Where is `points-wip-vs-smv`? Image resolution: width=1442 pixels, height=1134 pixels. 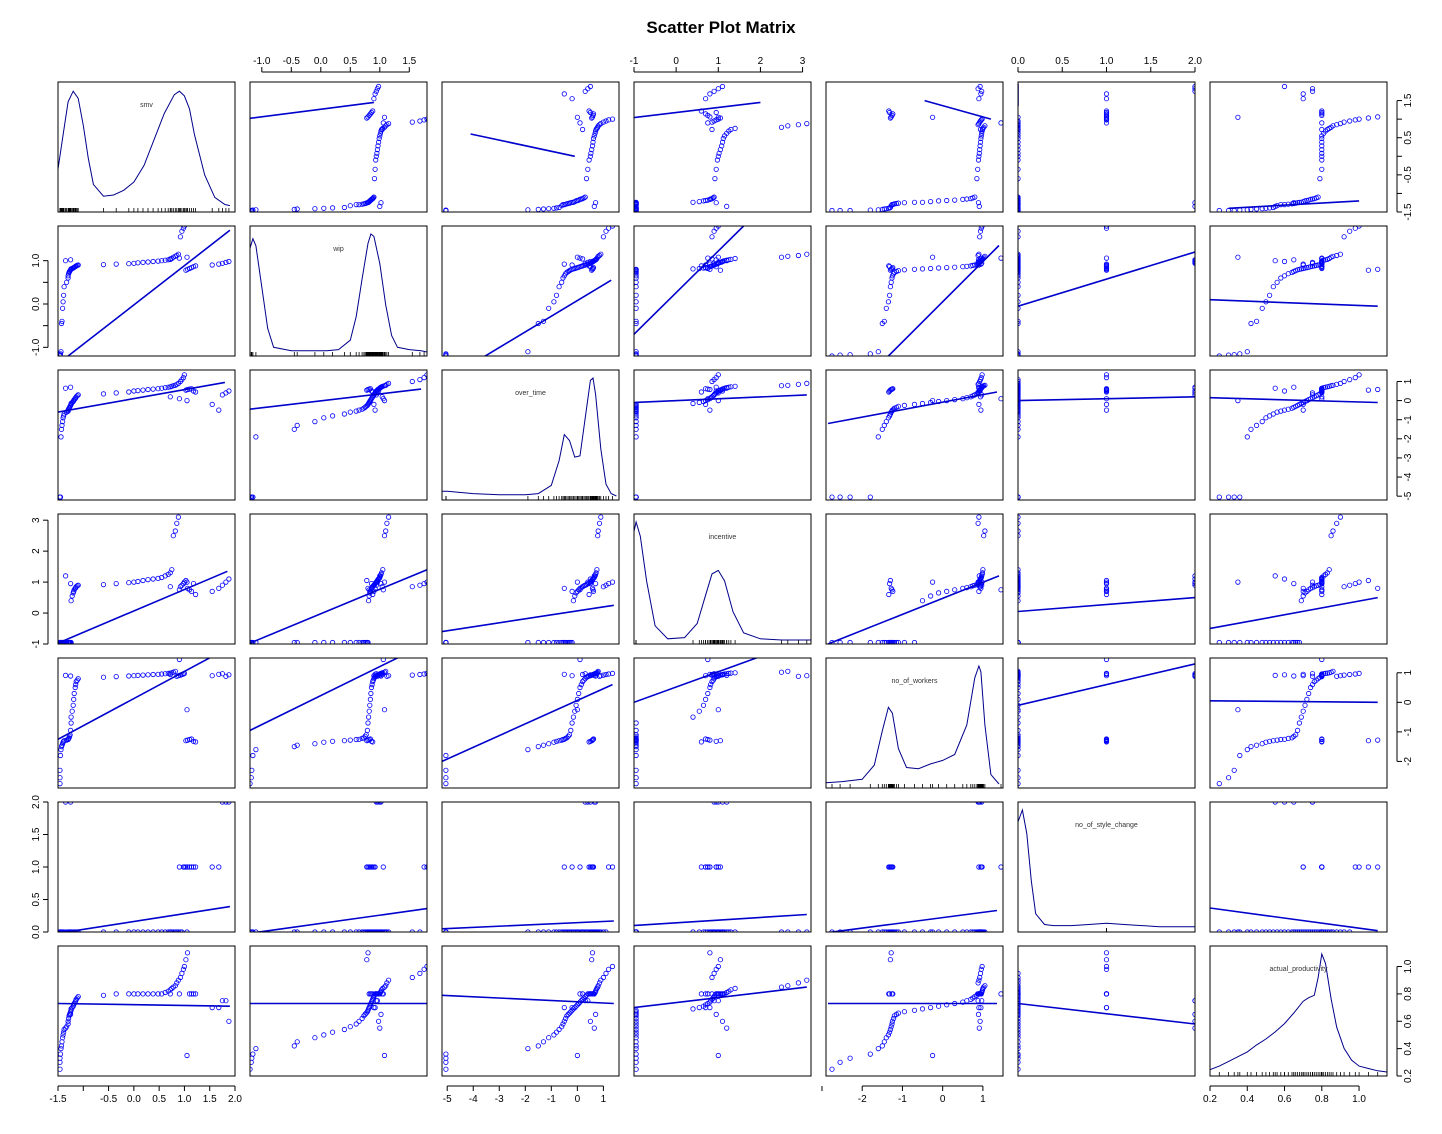
points-wip-vs-smv is located at coordinates (145, 291).